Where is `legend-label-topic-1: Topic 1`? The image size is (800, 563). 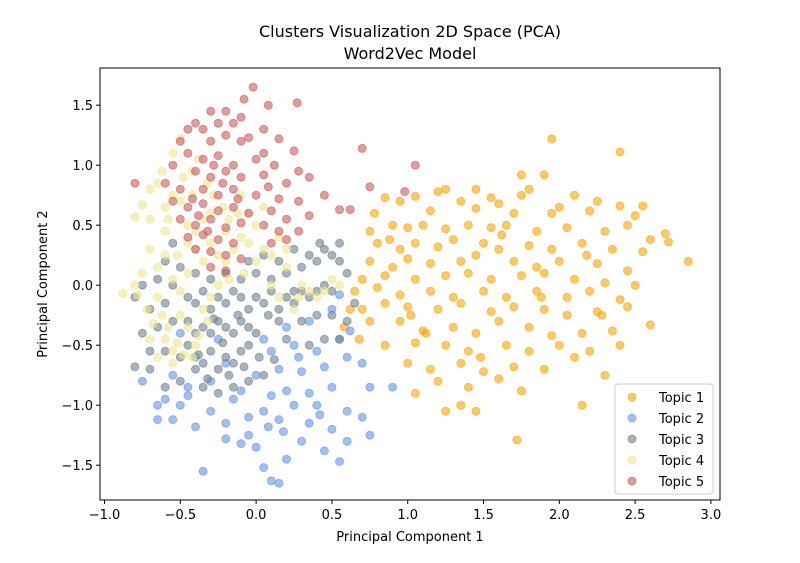
legend-label-topic-1: Topic 1 is located at coordinates (681, 398).